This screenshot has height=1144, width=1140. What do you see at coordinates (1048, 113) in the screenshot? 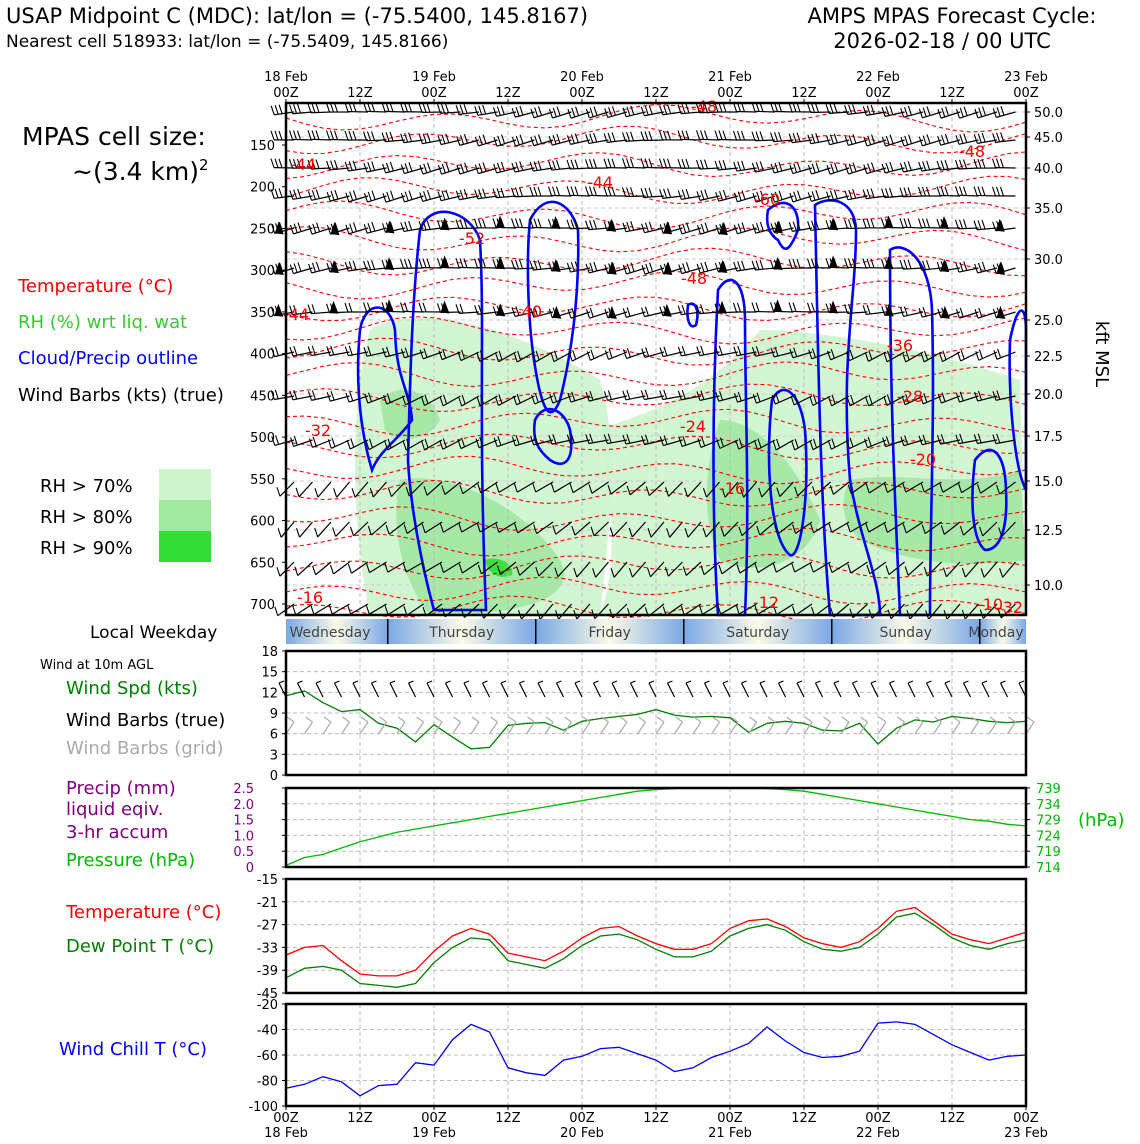
I see `kft-tick-label: 50.0` at bounding box center [1048, 113].